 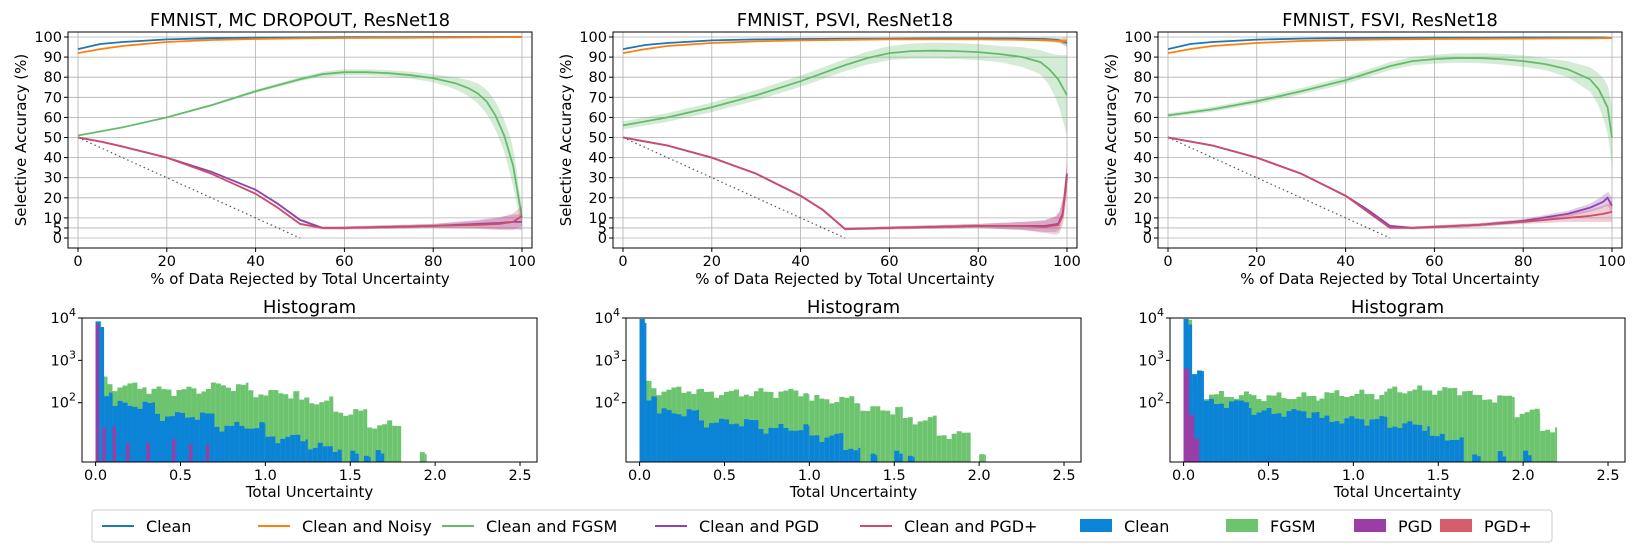 I want to click on hist-series-pgd, so click(x=1191, y=415).